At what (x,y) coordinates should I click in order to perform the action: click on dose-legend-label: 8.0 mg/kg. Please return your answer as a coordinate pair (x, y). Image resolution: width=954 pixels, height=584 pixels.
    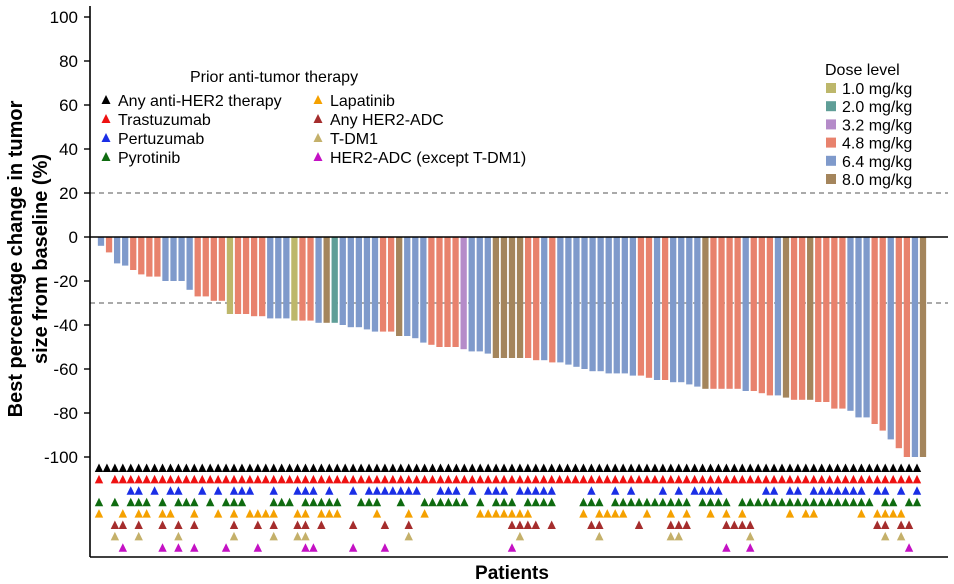
    Looking at the image, I should click on (877, 180).